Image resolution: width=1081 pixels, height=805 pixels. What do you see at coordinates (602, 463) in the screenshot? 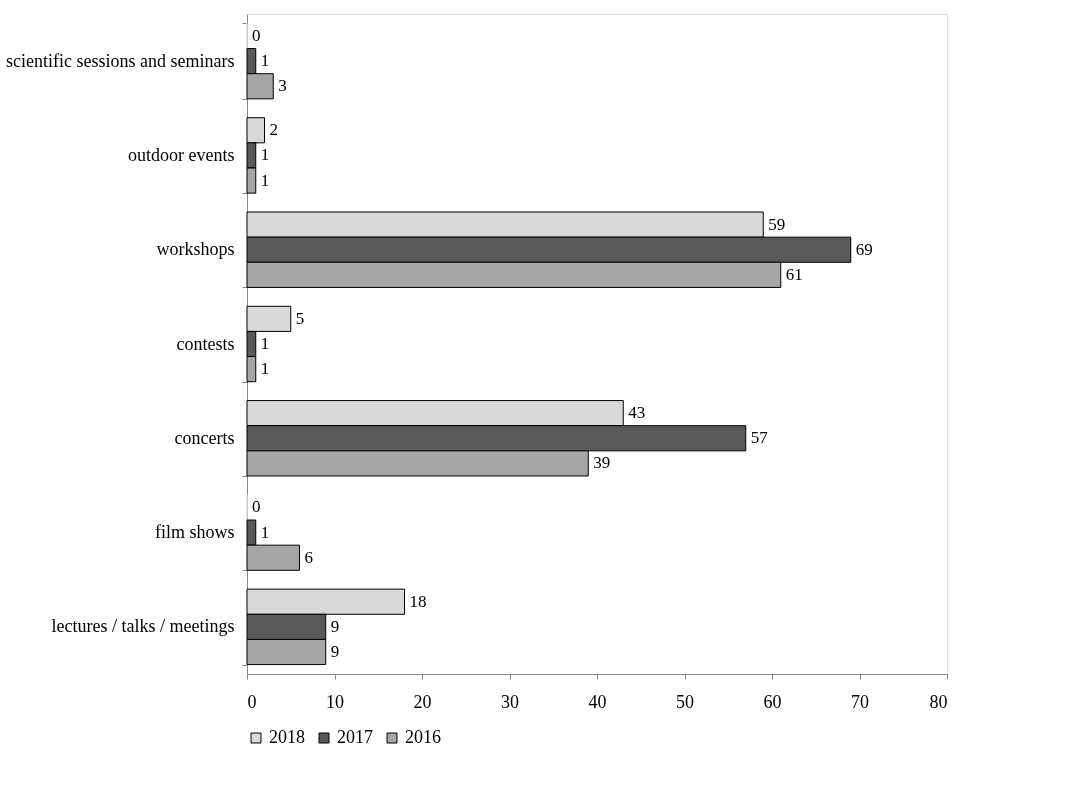
I see `data-label: 39` at bounding box center [602, 463].